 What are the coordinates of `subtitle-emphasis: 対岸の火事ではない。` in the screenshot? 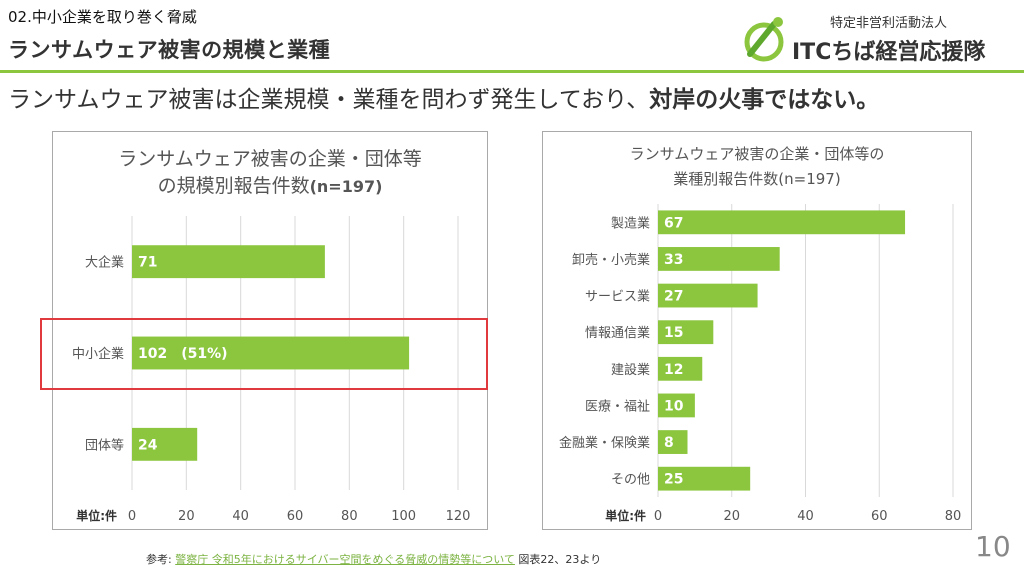 It's located at (764, 100).